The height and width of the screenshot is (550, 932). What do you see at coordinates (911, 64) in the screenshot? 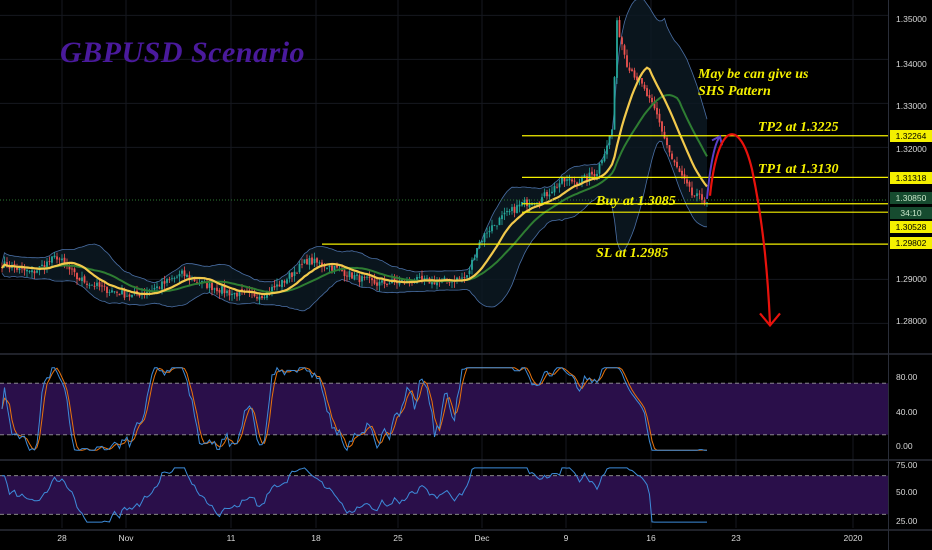
I see `price-tick: 1.34000` at bounding box center [911, 64].